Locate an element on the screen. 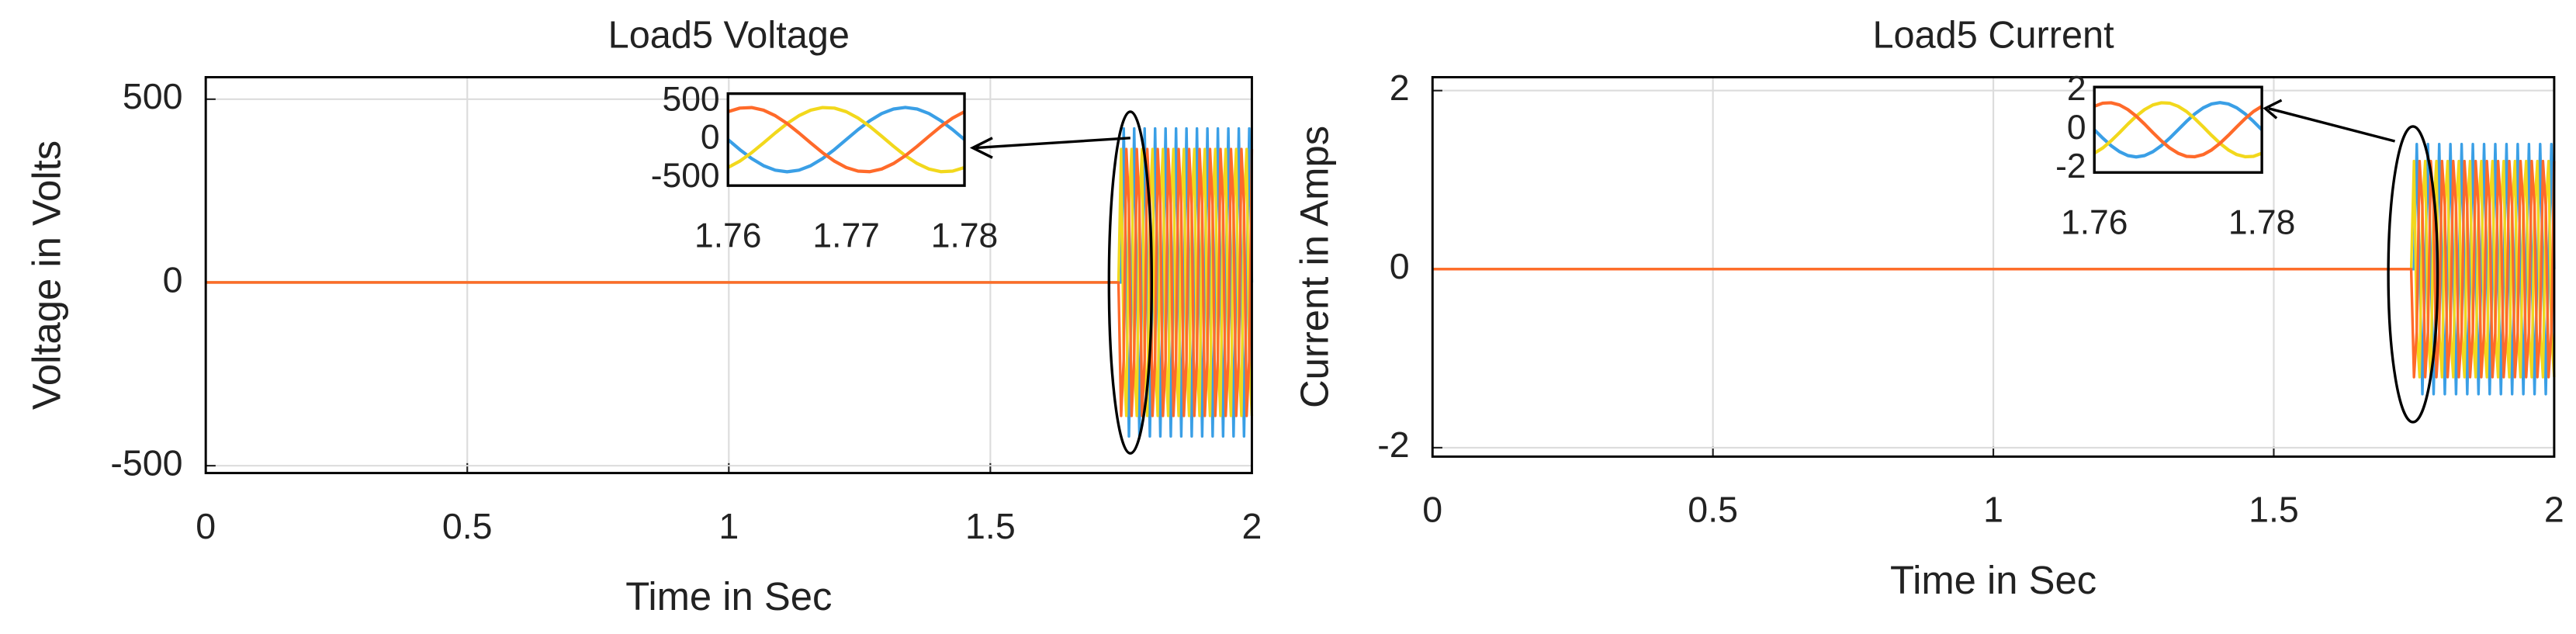 This screenshot has height=634, width=2576. y-axis-label: Current in Amps is located at coordinates (1315, 267).